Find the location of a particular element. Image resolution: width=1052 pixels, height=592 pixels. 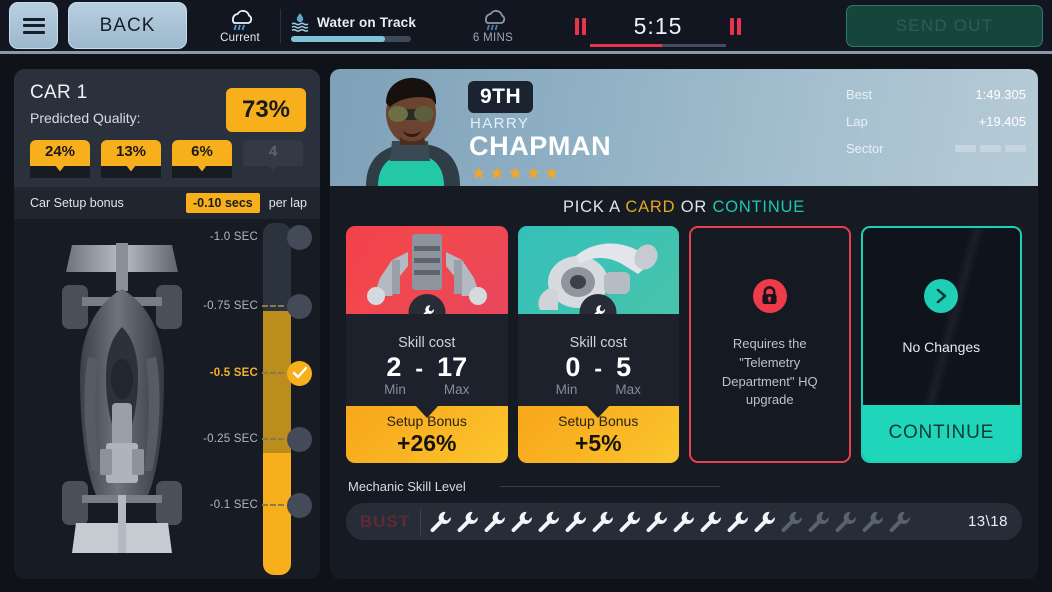

quality-badge: 13% is located at coordinates (131, 159).